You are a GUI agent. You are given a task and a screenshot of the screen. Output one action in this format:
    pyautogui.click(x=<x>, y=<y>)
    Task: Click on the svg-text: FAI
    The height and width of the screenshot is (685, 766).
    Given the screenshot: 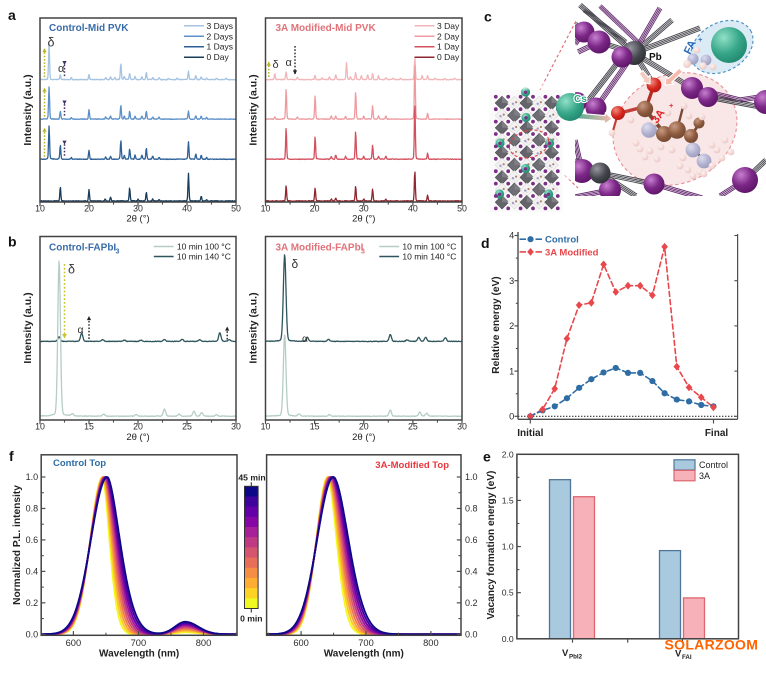 What is the action you would take?
    pyautogui.click(x=687, y=657)
    